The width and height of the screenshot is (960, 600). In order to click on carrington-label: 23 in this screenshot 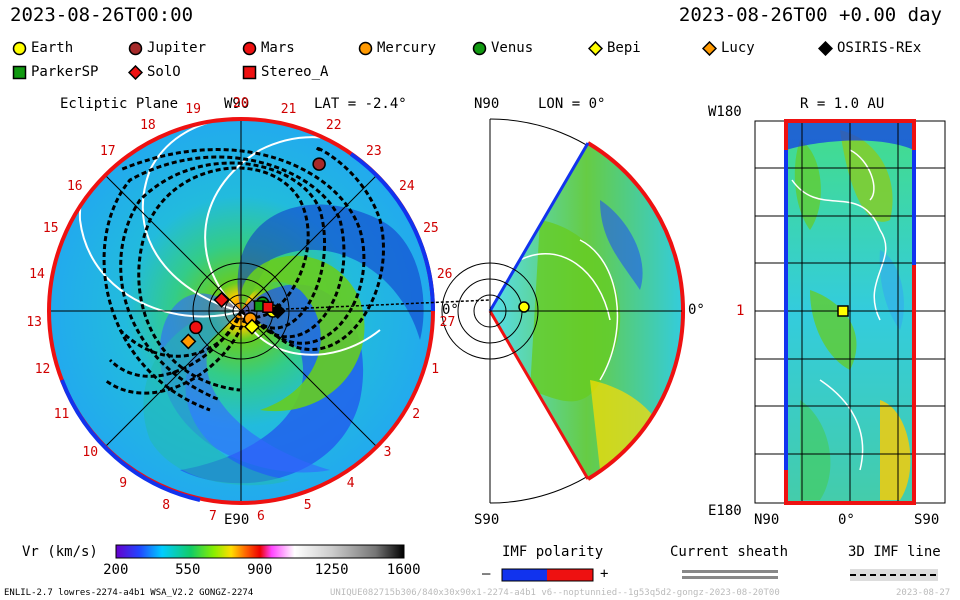, I will do `click(374, 152)`.